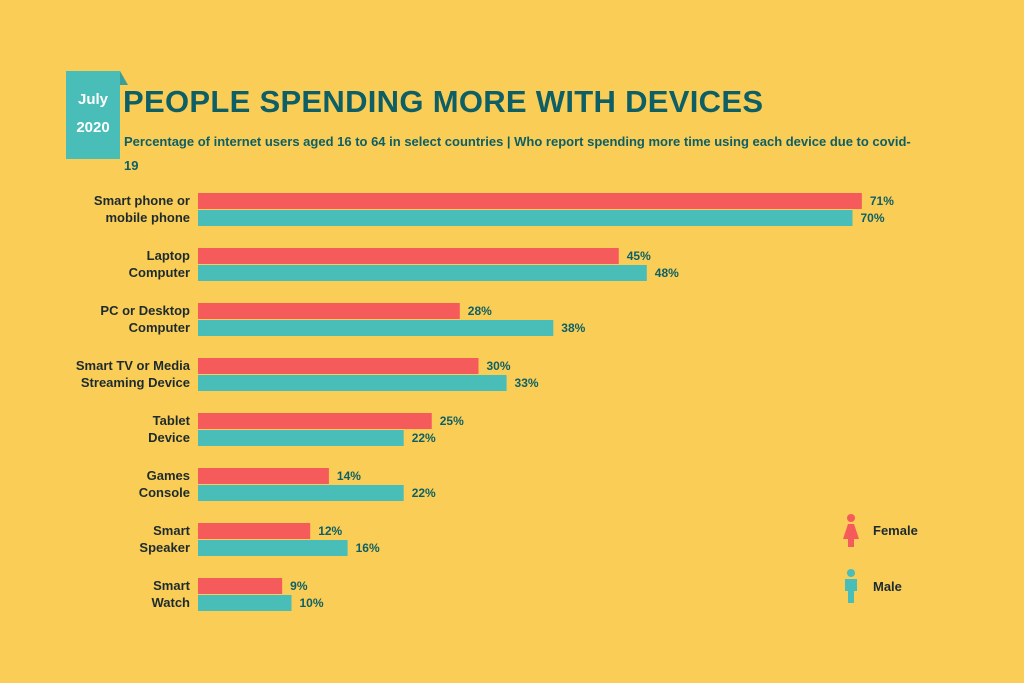 This screenshot has width=1024, height=683. I want to click on category-label: Watch, so click(170, 602).